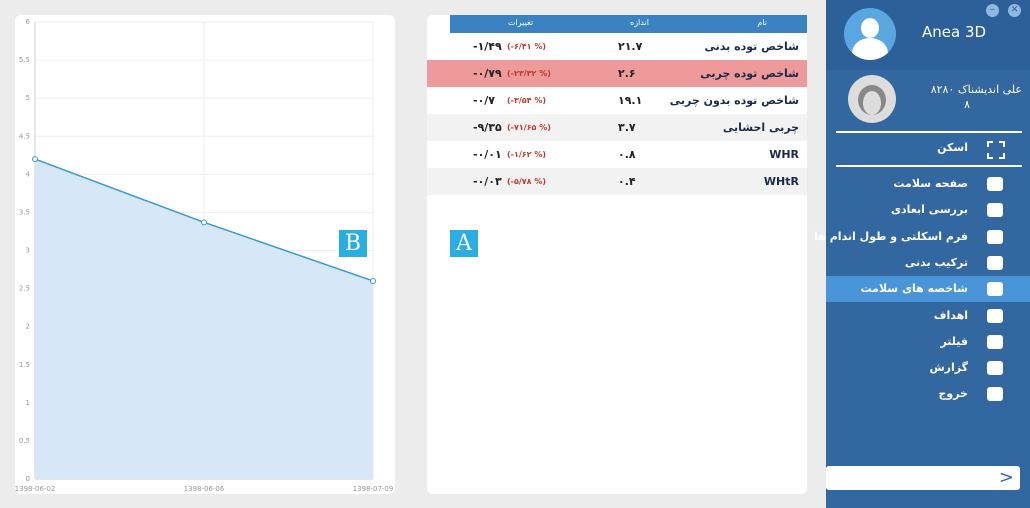 This screenshot has width=1030, height=508. What do you see at coordinates (948, 368) in the screenshot?
I see `menu-label: گزارش` at bounding box center [948, 368].